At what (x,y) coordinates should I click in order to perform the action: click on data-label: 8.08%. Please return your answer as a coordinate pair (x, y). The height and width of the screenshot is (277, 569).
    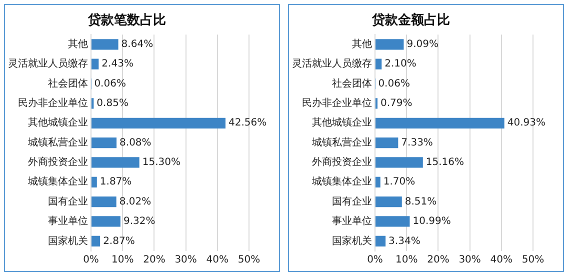
    Looking at the image, I should click on (136, 142).